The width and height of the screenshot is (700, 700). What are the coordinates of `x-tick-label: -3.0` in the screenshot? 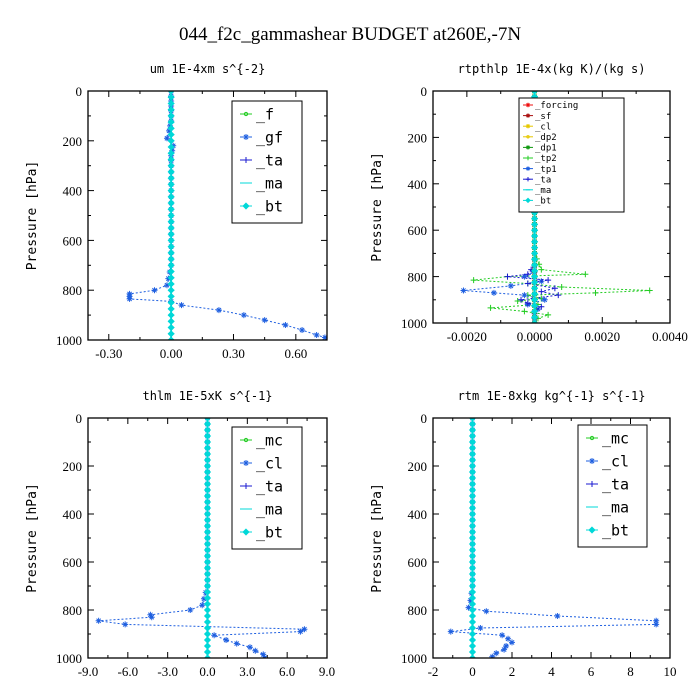 It's located at (167, 671).